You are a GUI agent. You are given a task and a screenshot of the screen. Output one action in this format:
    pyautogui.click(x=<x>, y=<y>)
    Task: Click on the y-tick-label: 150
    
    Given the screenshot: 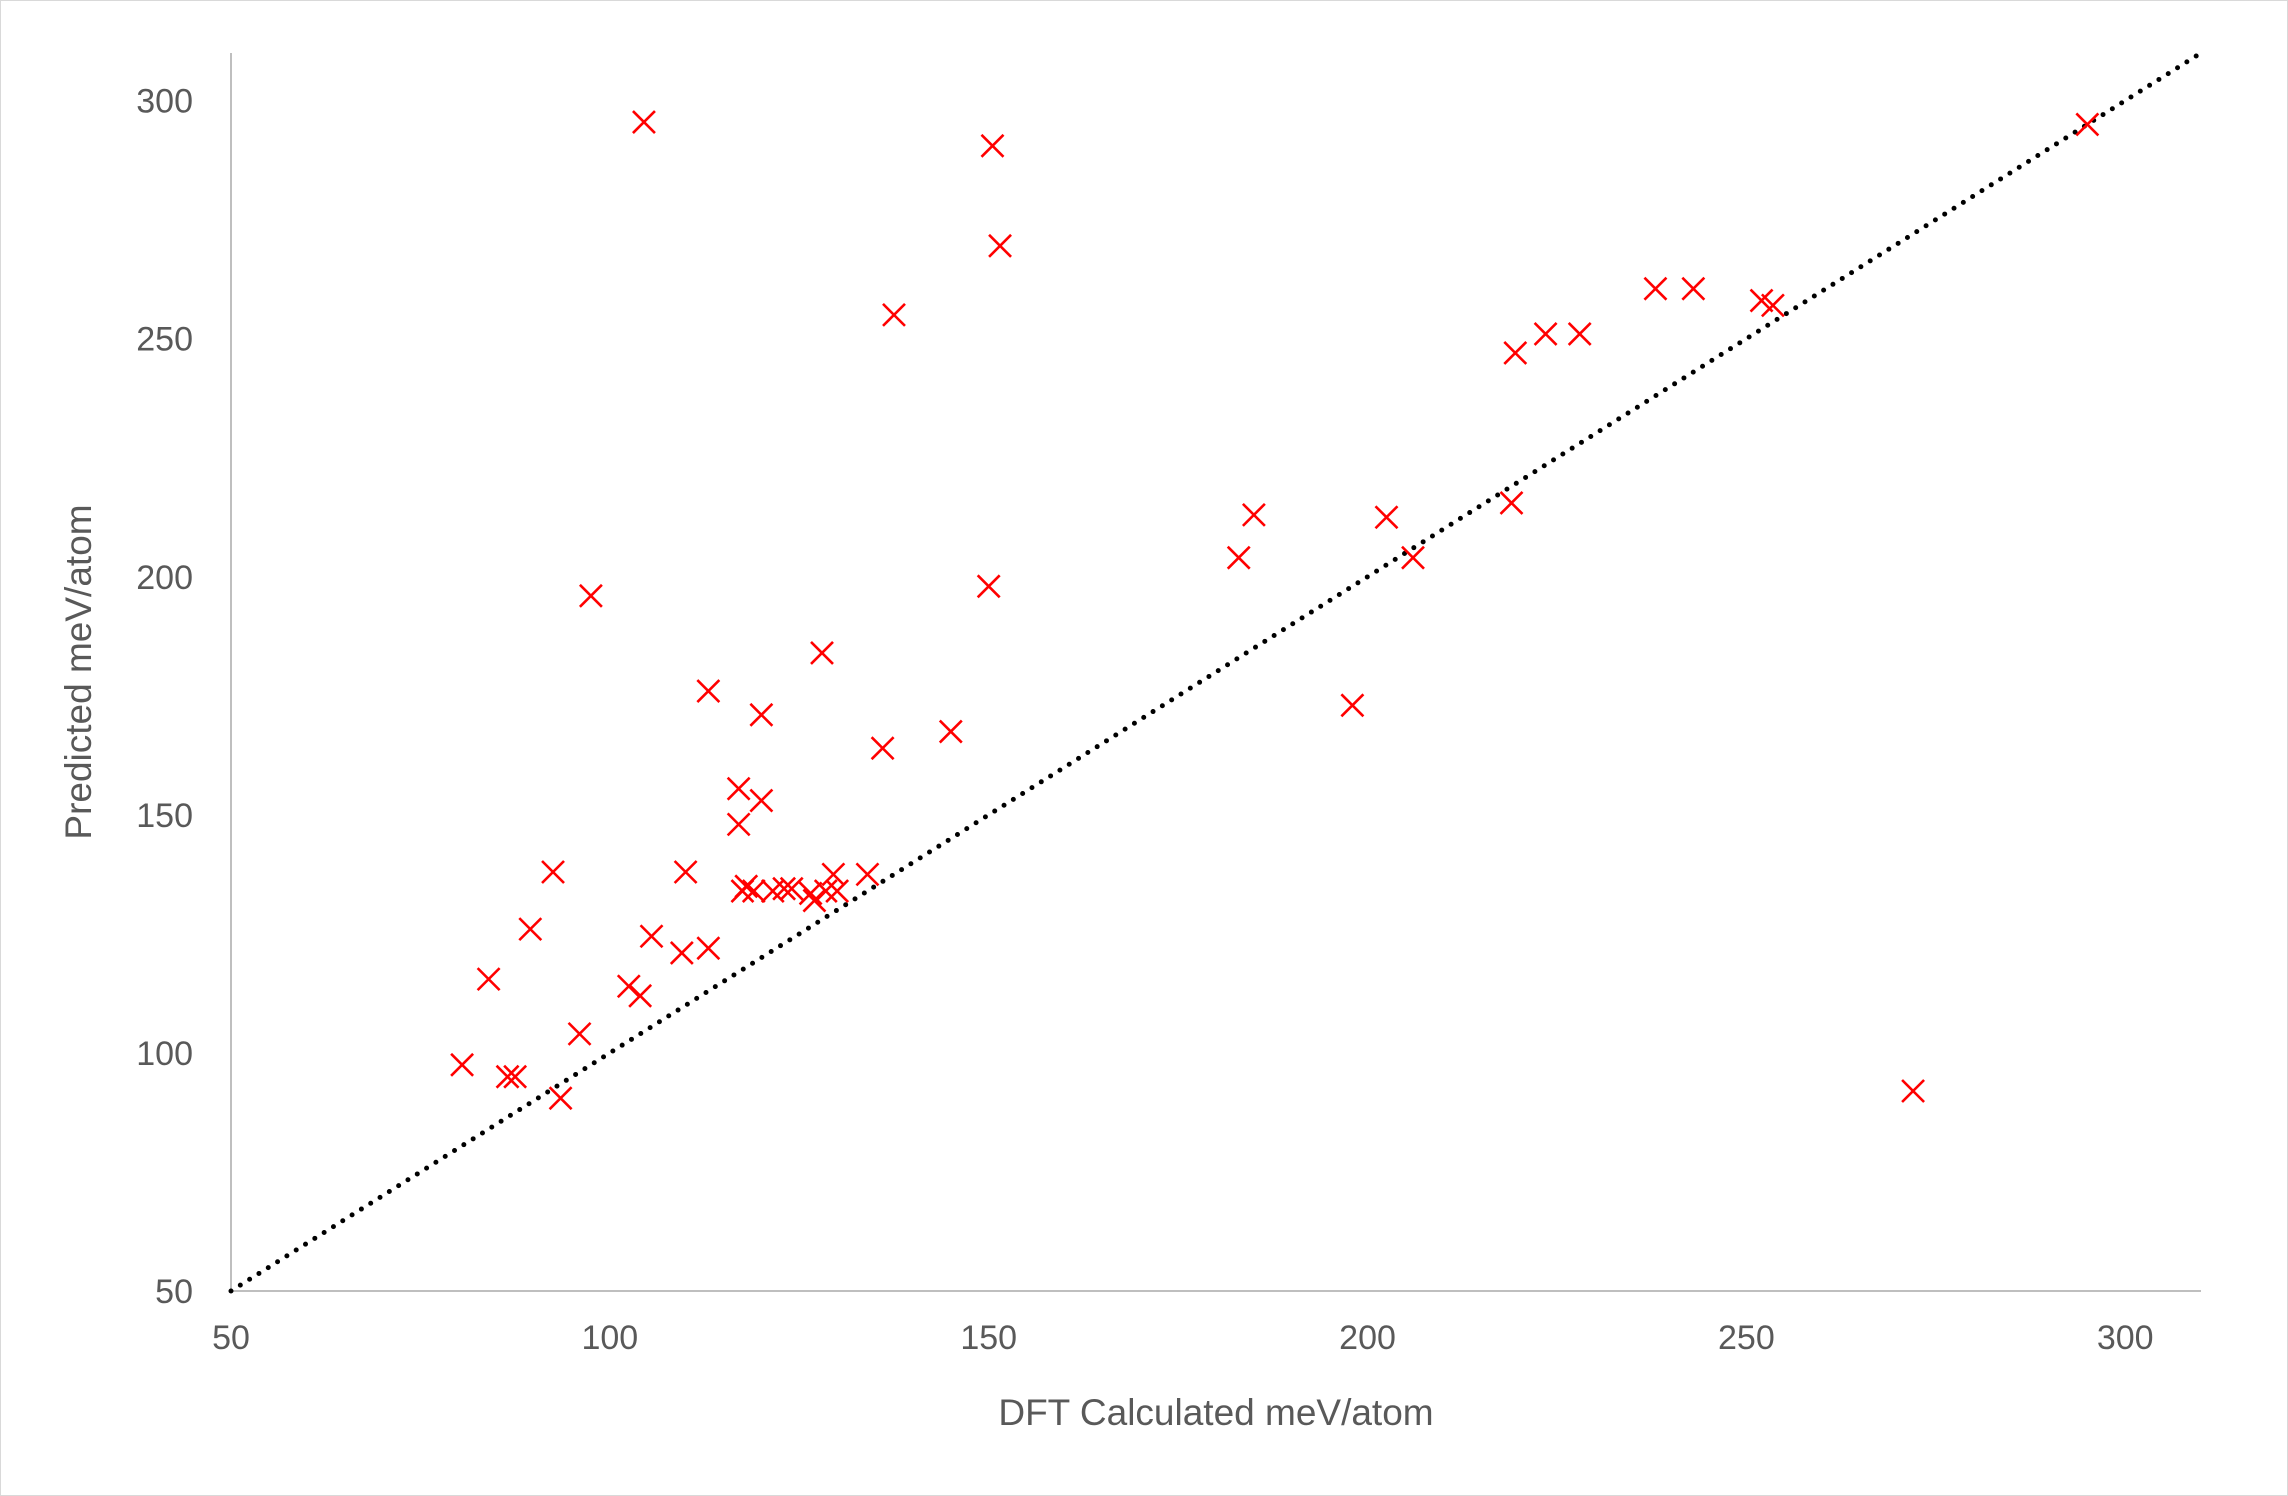 What is the action you would take?
    pyautogui.click(x=164, y=816)
    